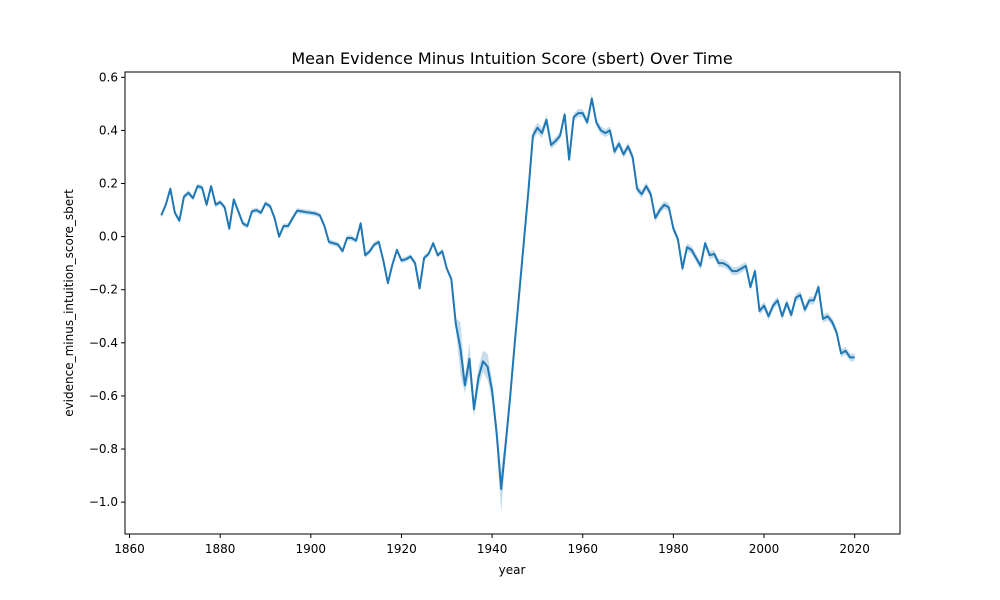 This screenshot has height=600, width=1000. I want to click on x-tick-label: 1880, so click(220, 549).